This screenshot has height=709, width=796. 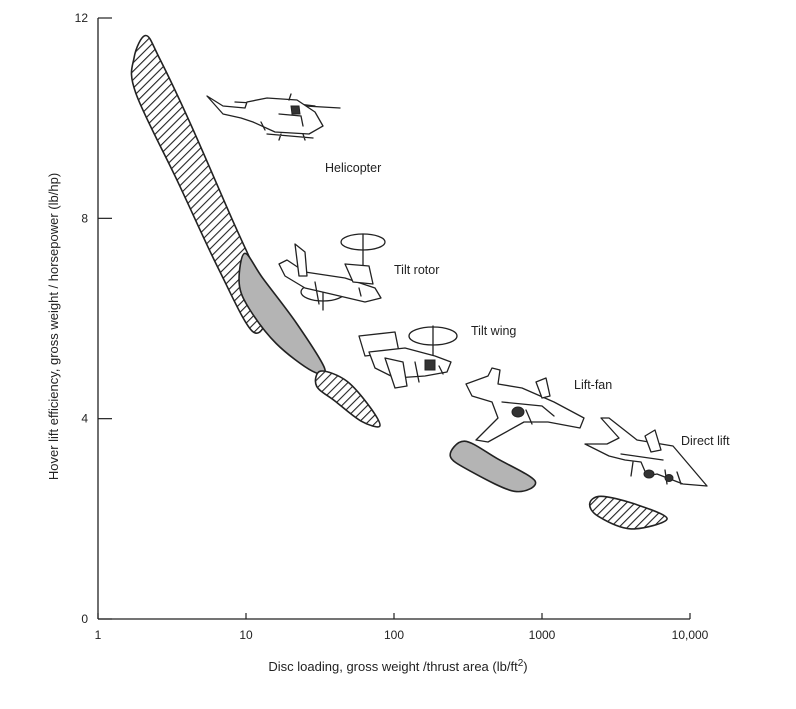 I want to click on direct-lift-label: Direct lift, so click(x=705, y=441).